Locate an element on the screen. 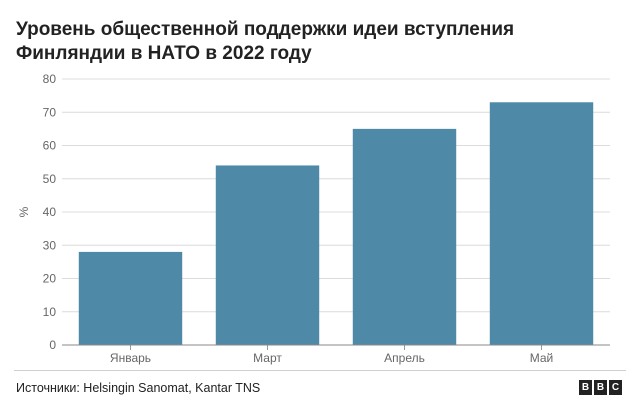 Image resolution: width=640 pixels, height=414 pixels. x-category-label: Январь is located at coordinates (130, 358).